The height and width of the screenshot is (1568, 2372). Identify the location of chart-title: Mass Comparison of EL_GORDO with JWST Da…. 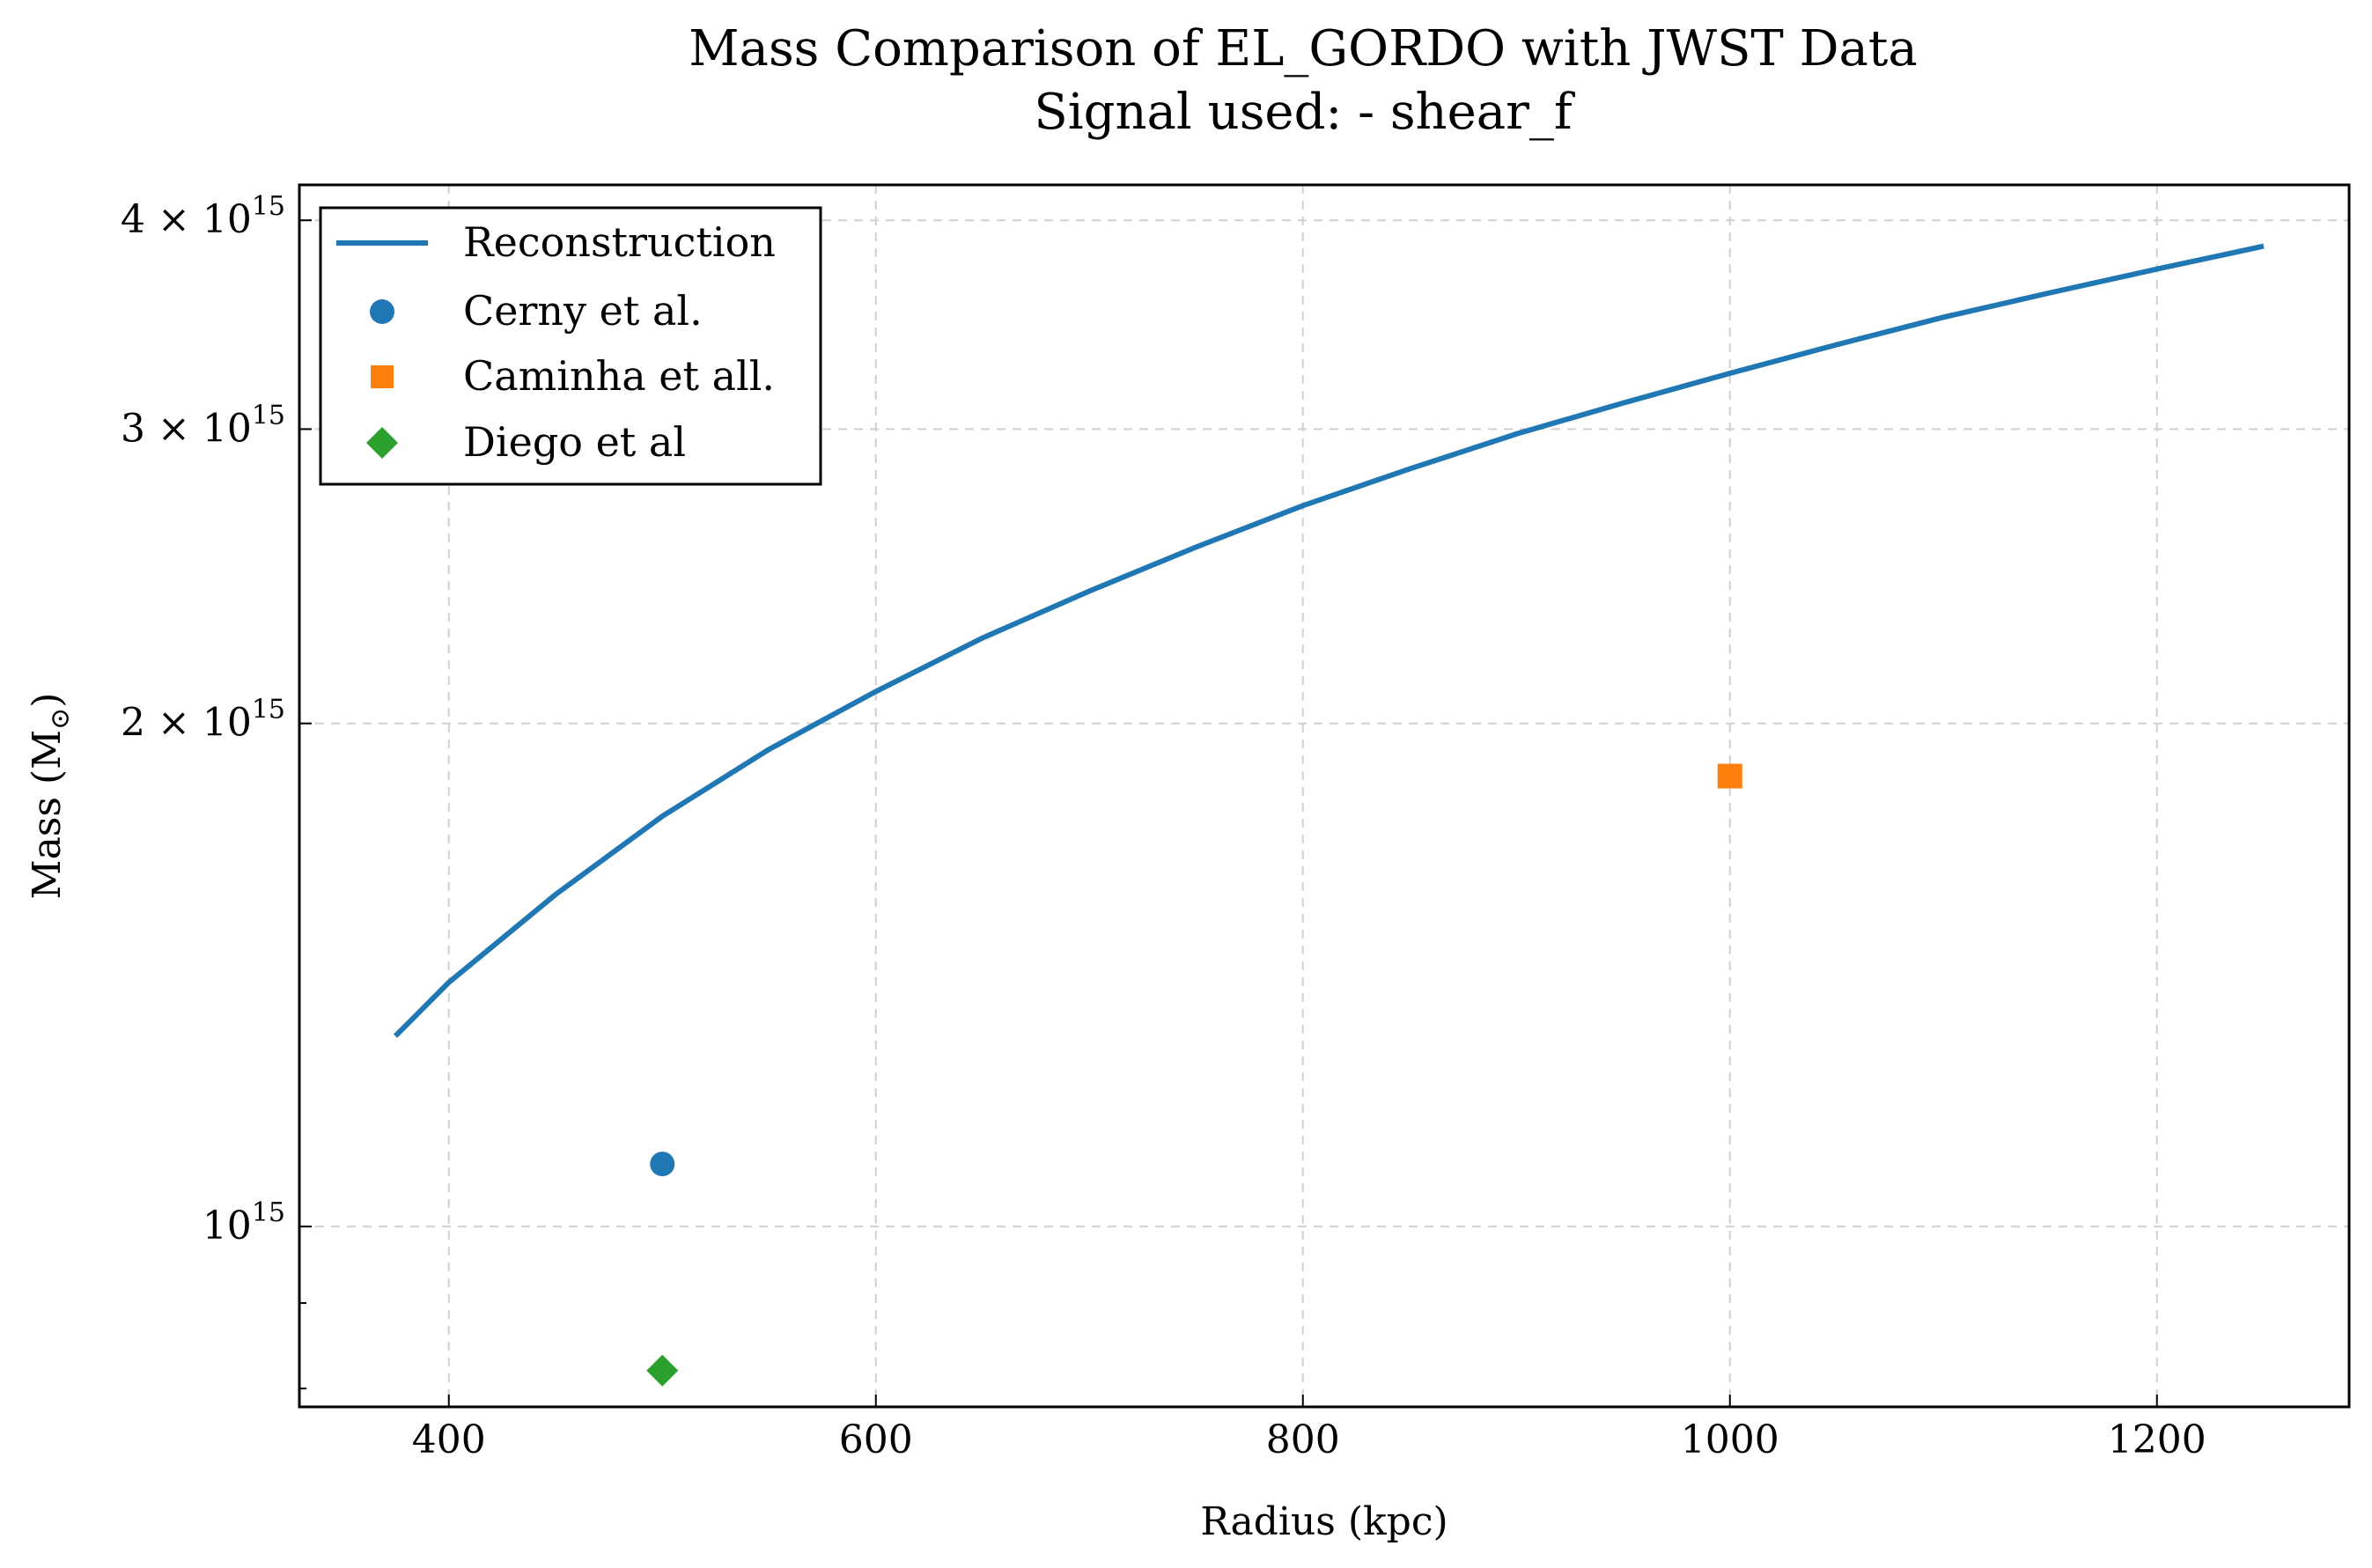
(1303, 48).